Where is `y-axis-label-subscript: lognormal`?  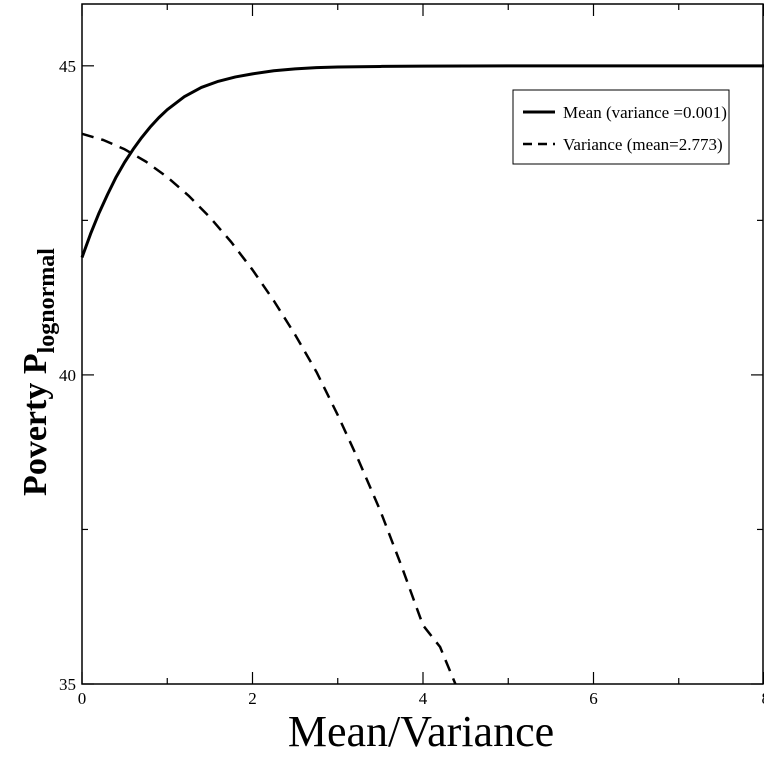
y-axis-label-subscript: lognormal is located at coordinates (47, 301).